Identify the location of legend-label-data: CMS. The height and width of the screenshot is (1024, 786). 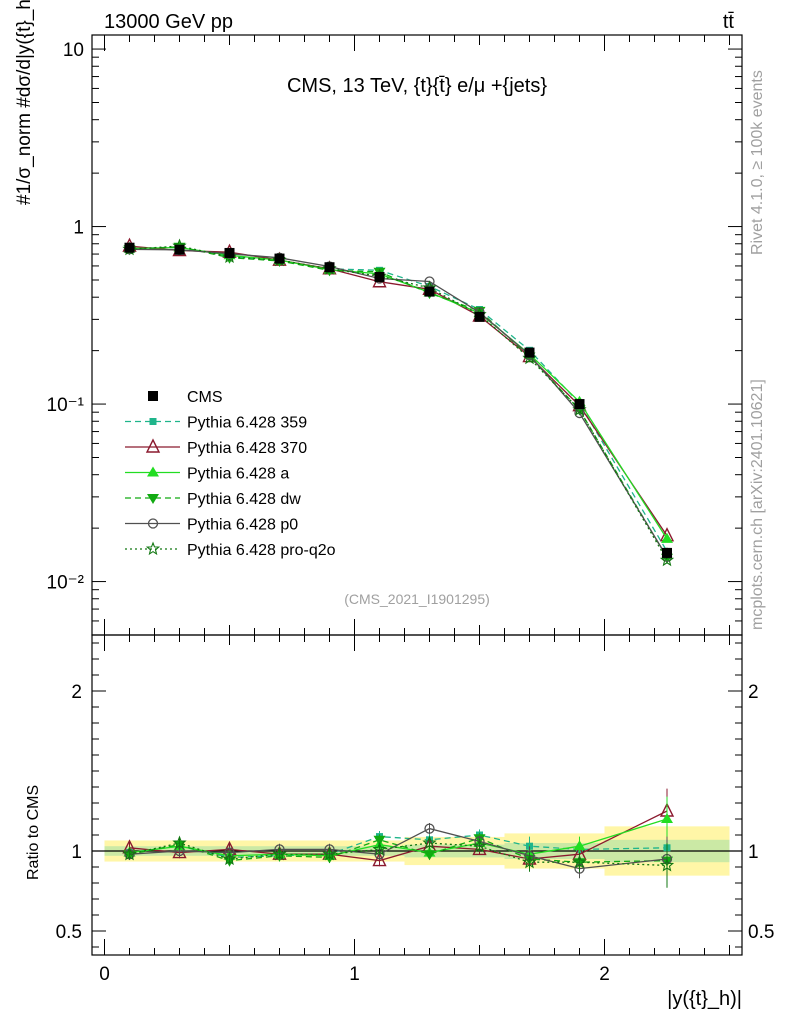
(205, 397).